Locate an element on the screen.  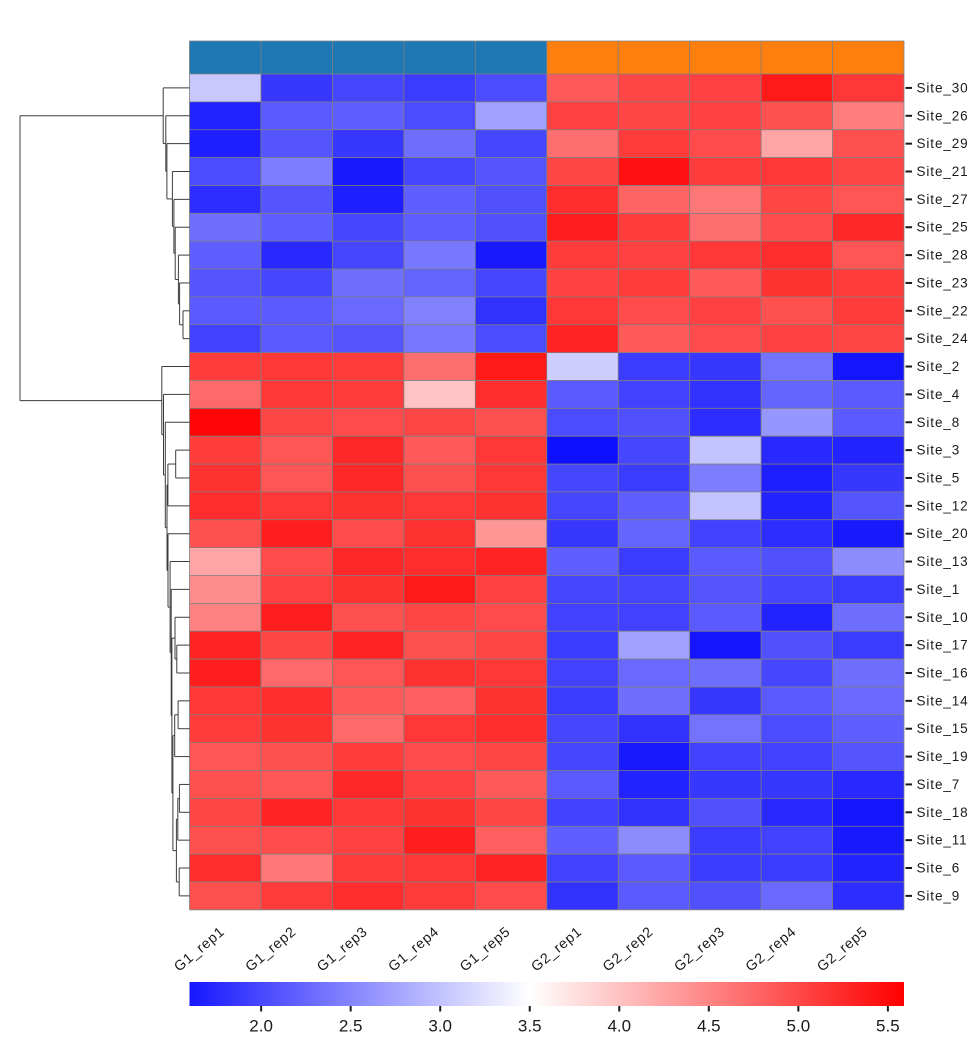
svg-text: Site_17 is located at coordinates (943, 645).